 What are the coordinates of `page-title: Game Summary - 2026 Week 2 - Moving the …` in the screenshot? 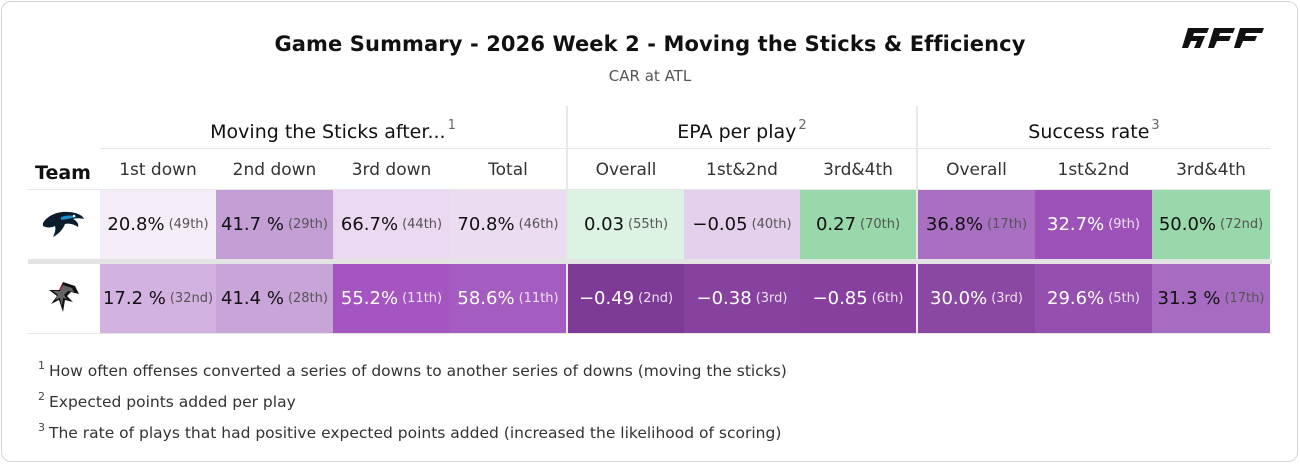 It's located at (650, 44).